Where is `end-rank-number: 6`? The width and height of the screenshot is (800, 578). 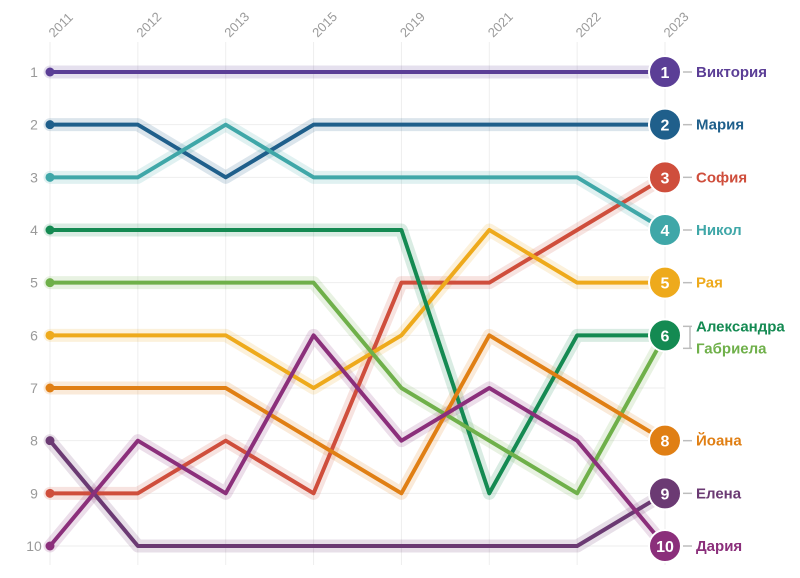 end-rank-number: 6 is located at coordinates (665, 336).